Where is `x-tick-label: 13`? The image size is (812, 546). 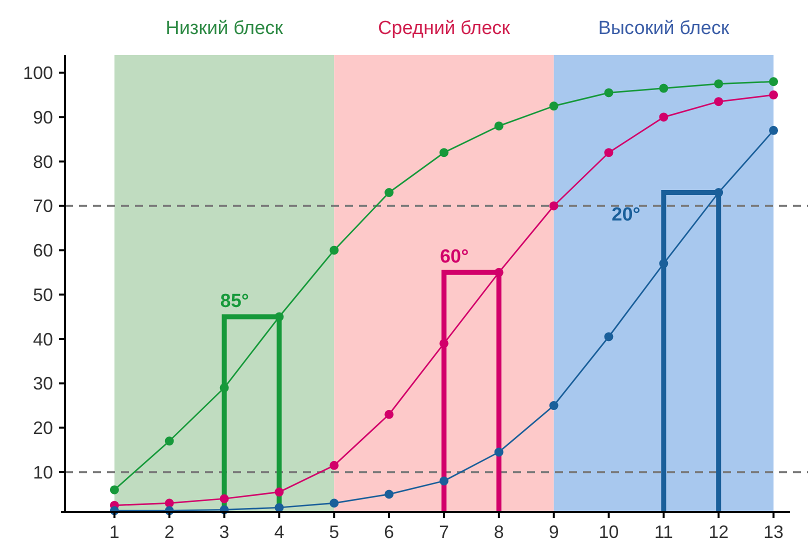
x-tick-label: 13 is located at coordinates (774, 532).